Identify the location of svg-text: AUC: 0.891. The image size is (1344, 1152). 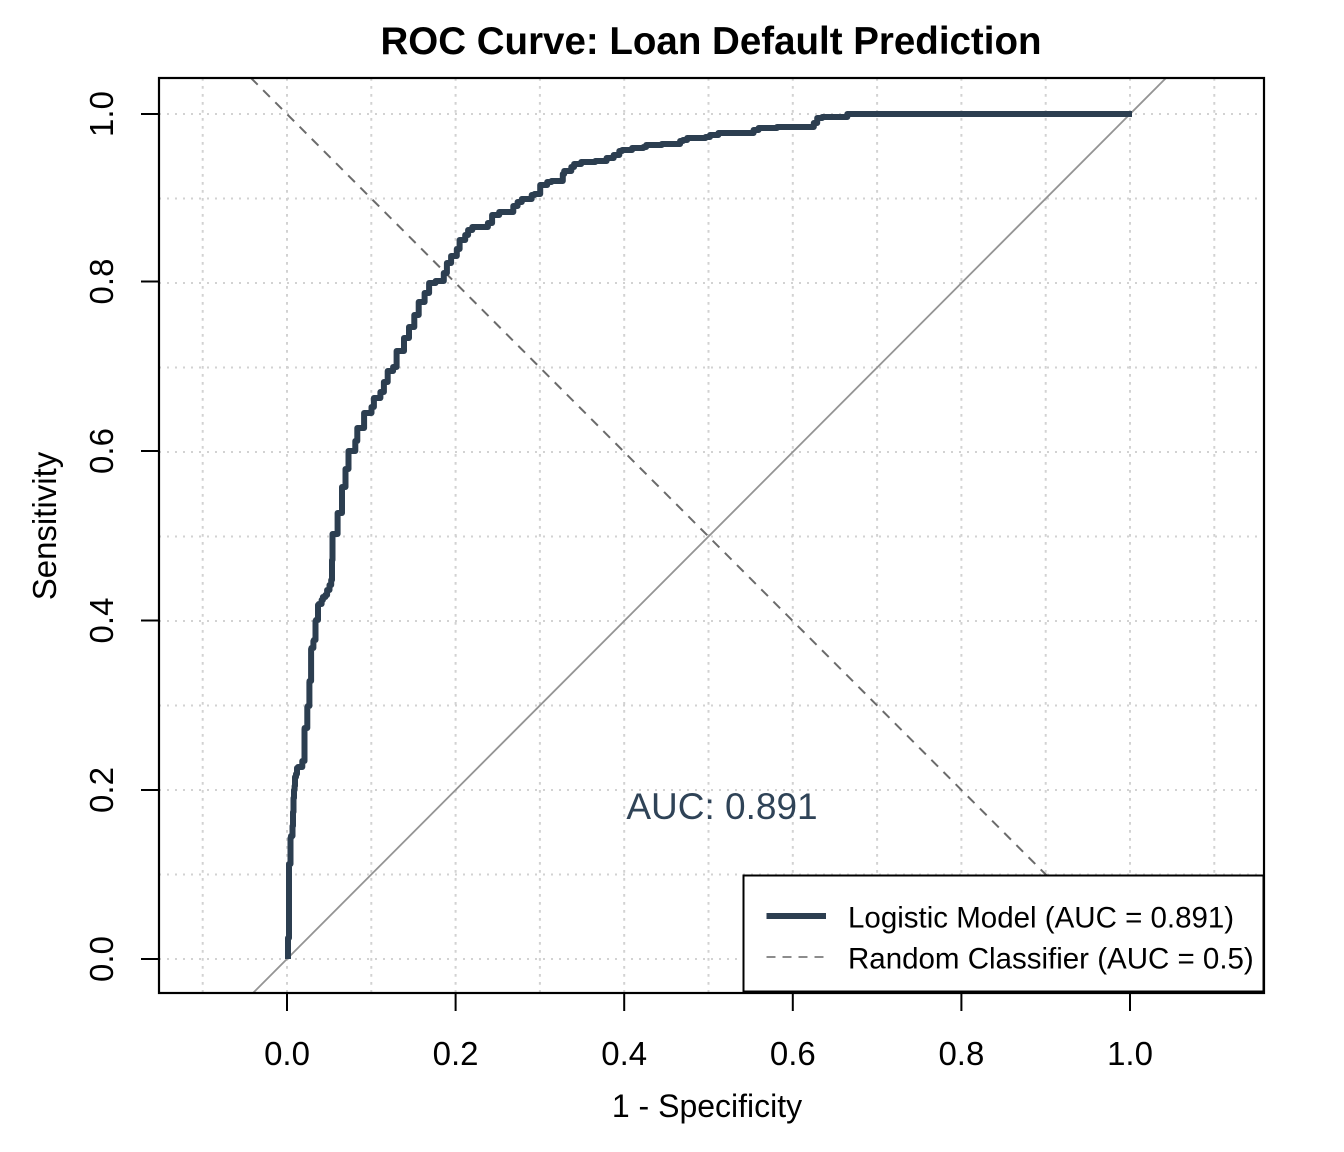
(721, 806).